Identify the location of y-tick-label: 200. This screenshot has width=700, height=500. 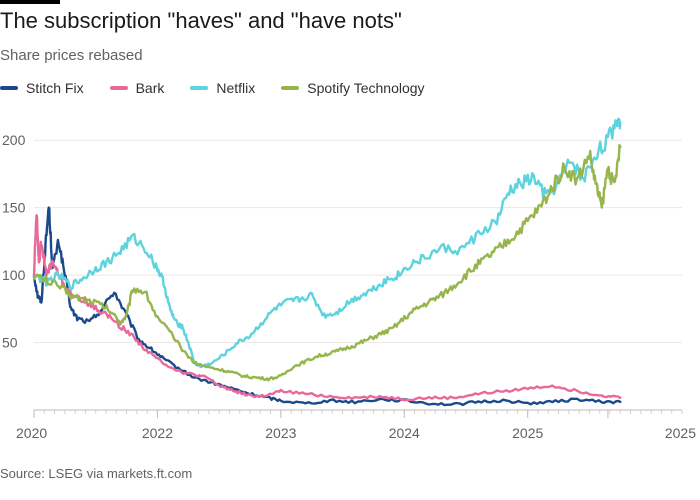
(14, 140).